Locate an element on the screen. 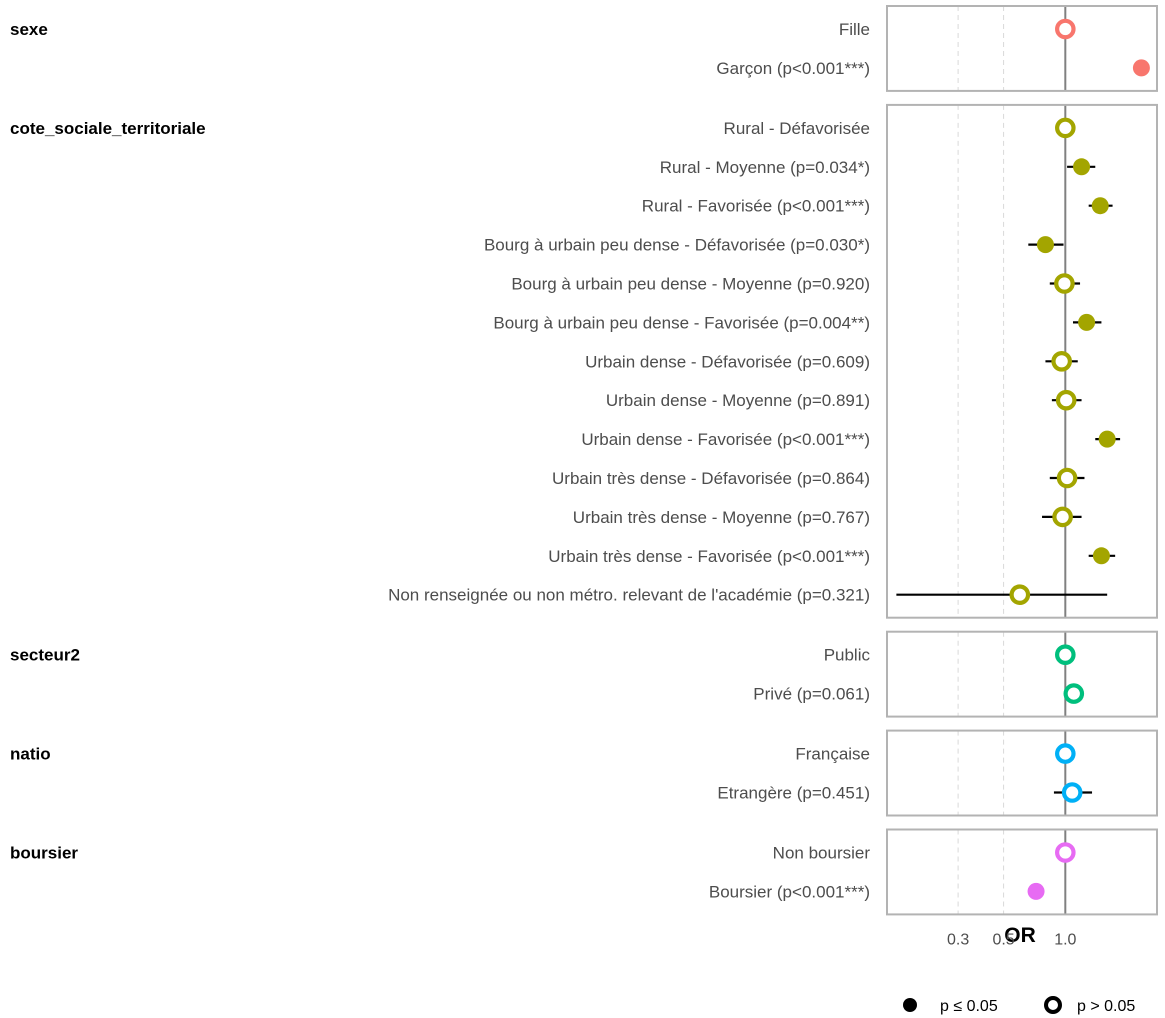 This screenshot has width=1165, height=1018. category-label: Fille is located at coordinates (854, 29).